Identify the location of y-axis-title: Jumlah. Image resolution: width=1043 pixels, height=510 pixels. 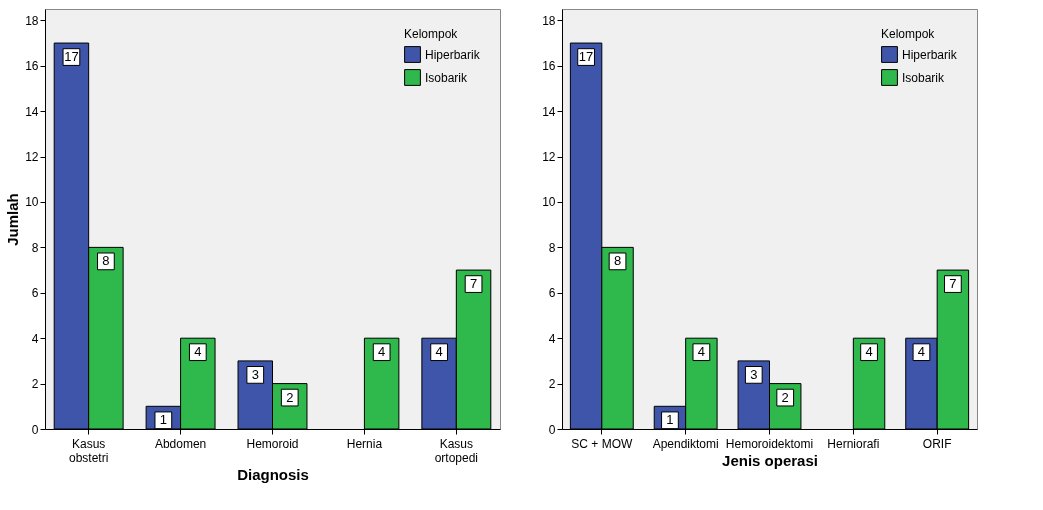
(13, 219).